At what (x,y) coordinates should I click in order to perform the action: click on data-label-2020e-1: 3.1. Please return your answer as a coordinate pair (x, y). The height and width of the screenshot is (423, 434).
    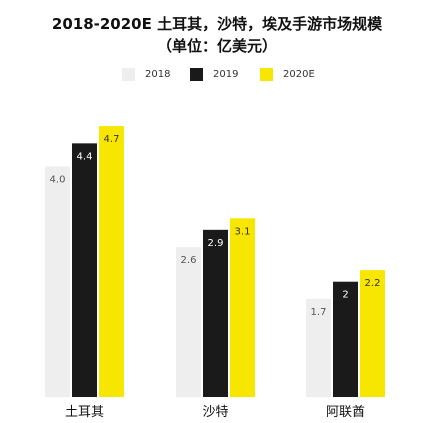
    Looking at the image, I should click on (243, 231).